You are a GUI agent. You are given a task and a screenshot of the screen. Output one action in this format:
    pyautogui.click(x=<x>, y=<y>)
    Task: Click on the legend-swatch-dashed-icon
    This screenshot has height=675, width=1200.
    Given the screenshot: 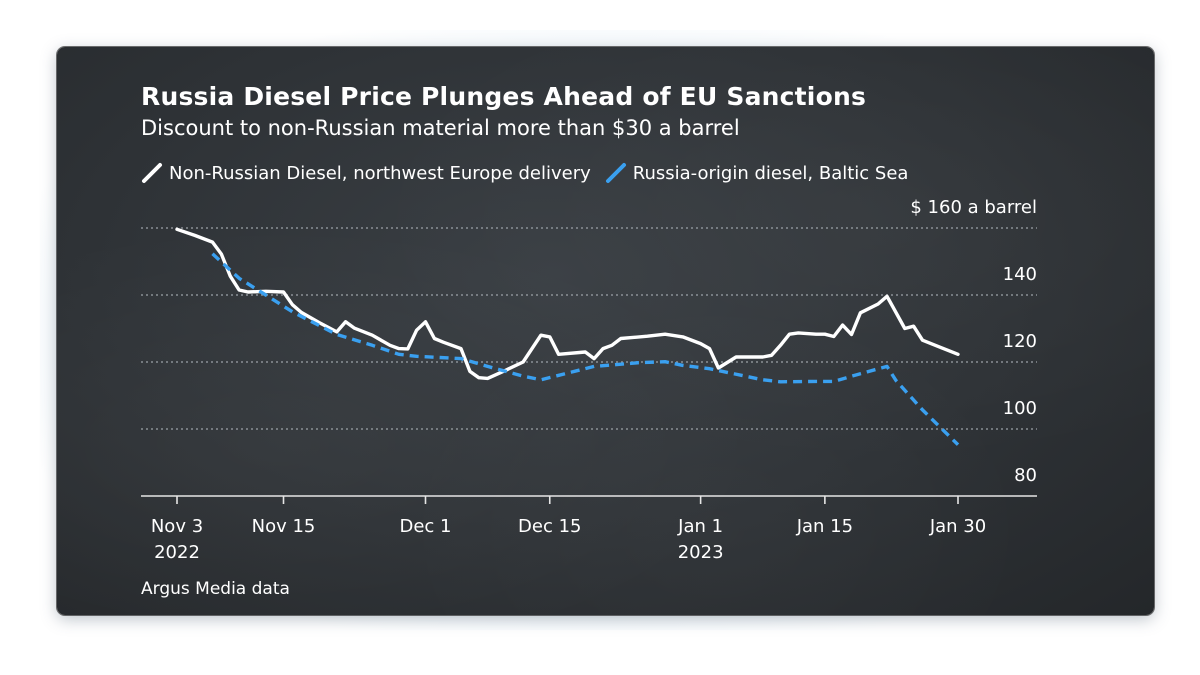 What is the action you would take?
    pyautogui.click(x=615, y=173)
    